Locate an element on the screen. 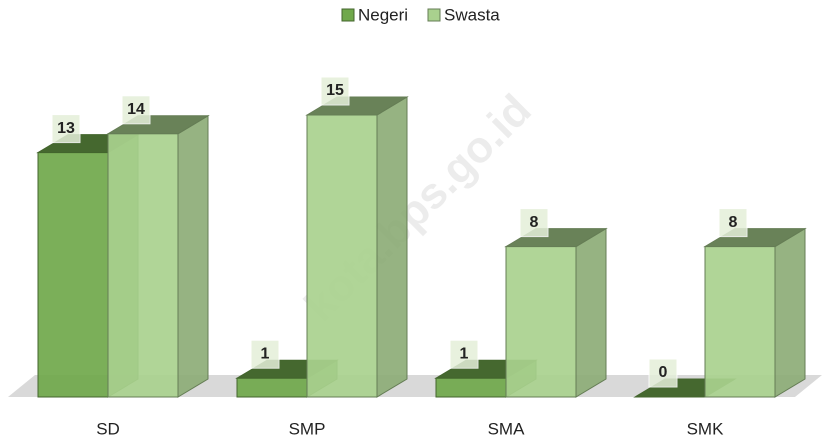 Image resolution: width=825 pixels, height=446 pixels. data-label: 15 is located at coordinates (335, 90).